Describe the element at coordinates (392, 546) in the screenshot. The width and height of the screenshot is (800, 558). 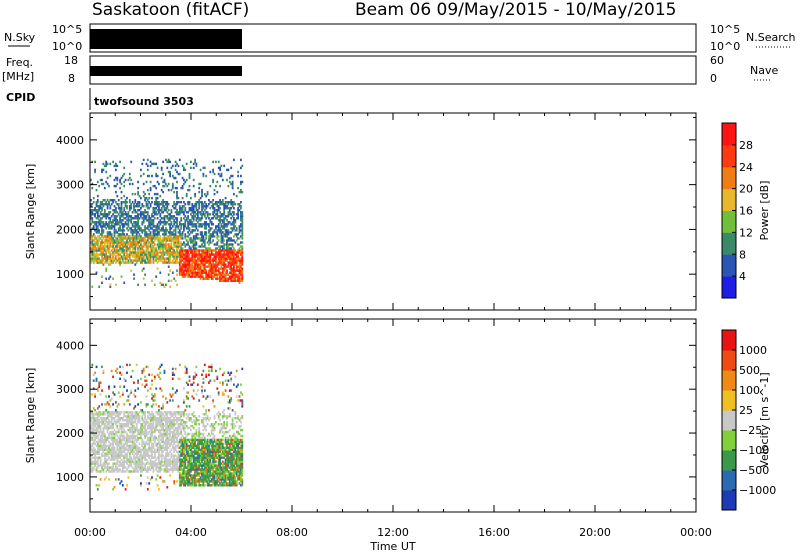
I see `x-axis-label: Time UT` at that location.